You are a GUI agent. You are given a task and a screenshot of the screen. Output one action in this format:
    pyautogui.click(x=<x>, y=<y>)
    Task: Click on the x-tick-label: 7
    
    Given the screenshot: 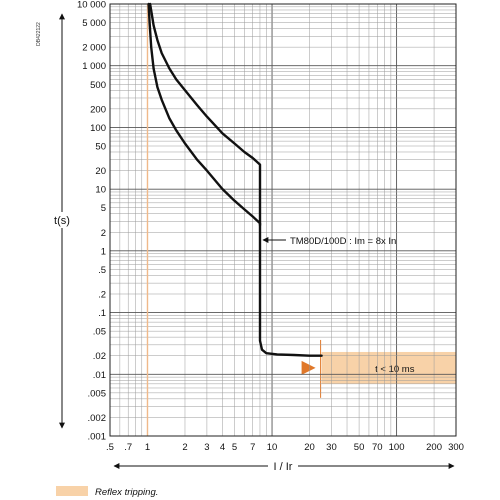 What is the action you would take?
    pyautogui.click(x=252, y=447)
    